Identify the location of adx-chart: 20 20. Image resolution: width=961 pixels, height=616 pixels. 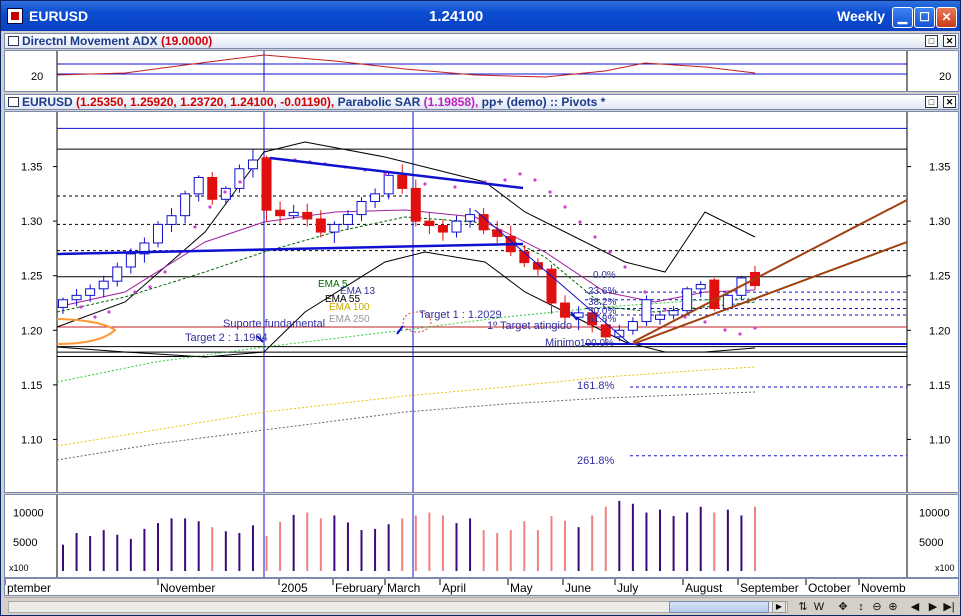
(491, 71).